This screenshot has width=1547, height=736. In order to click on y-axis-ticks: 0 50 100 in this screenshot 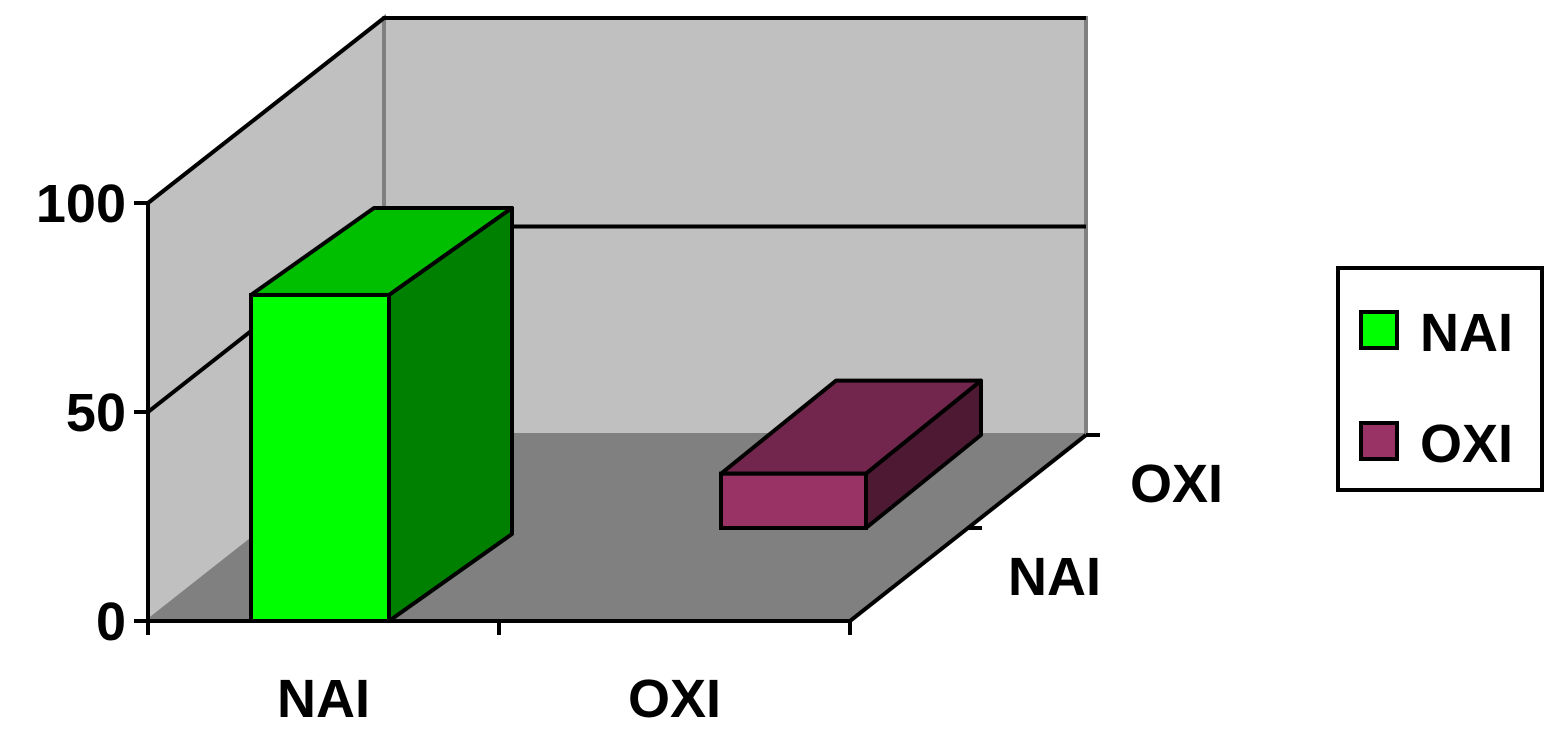, I will do `click(92, 413)`.